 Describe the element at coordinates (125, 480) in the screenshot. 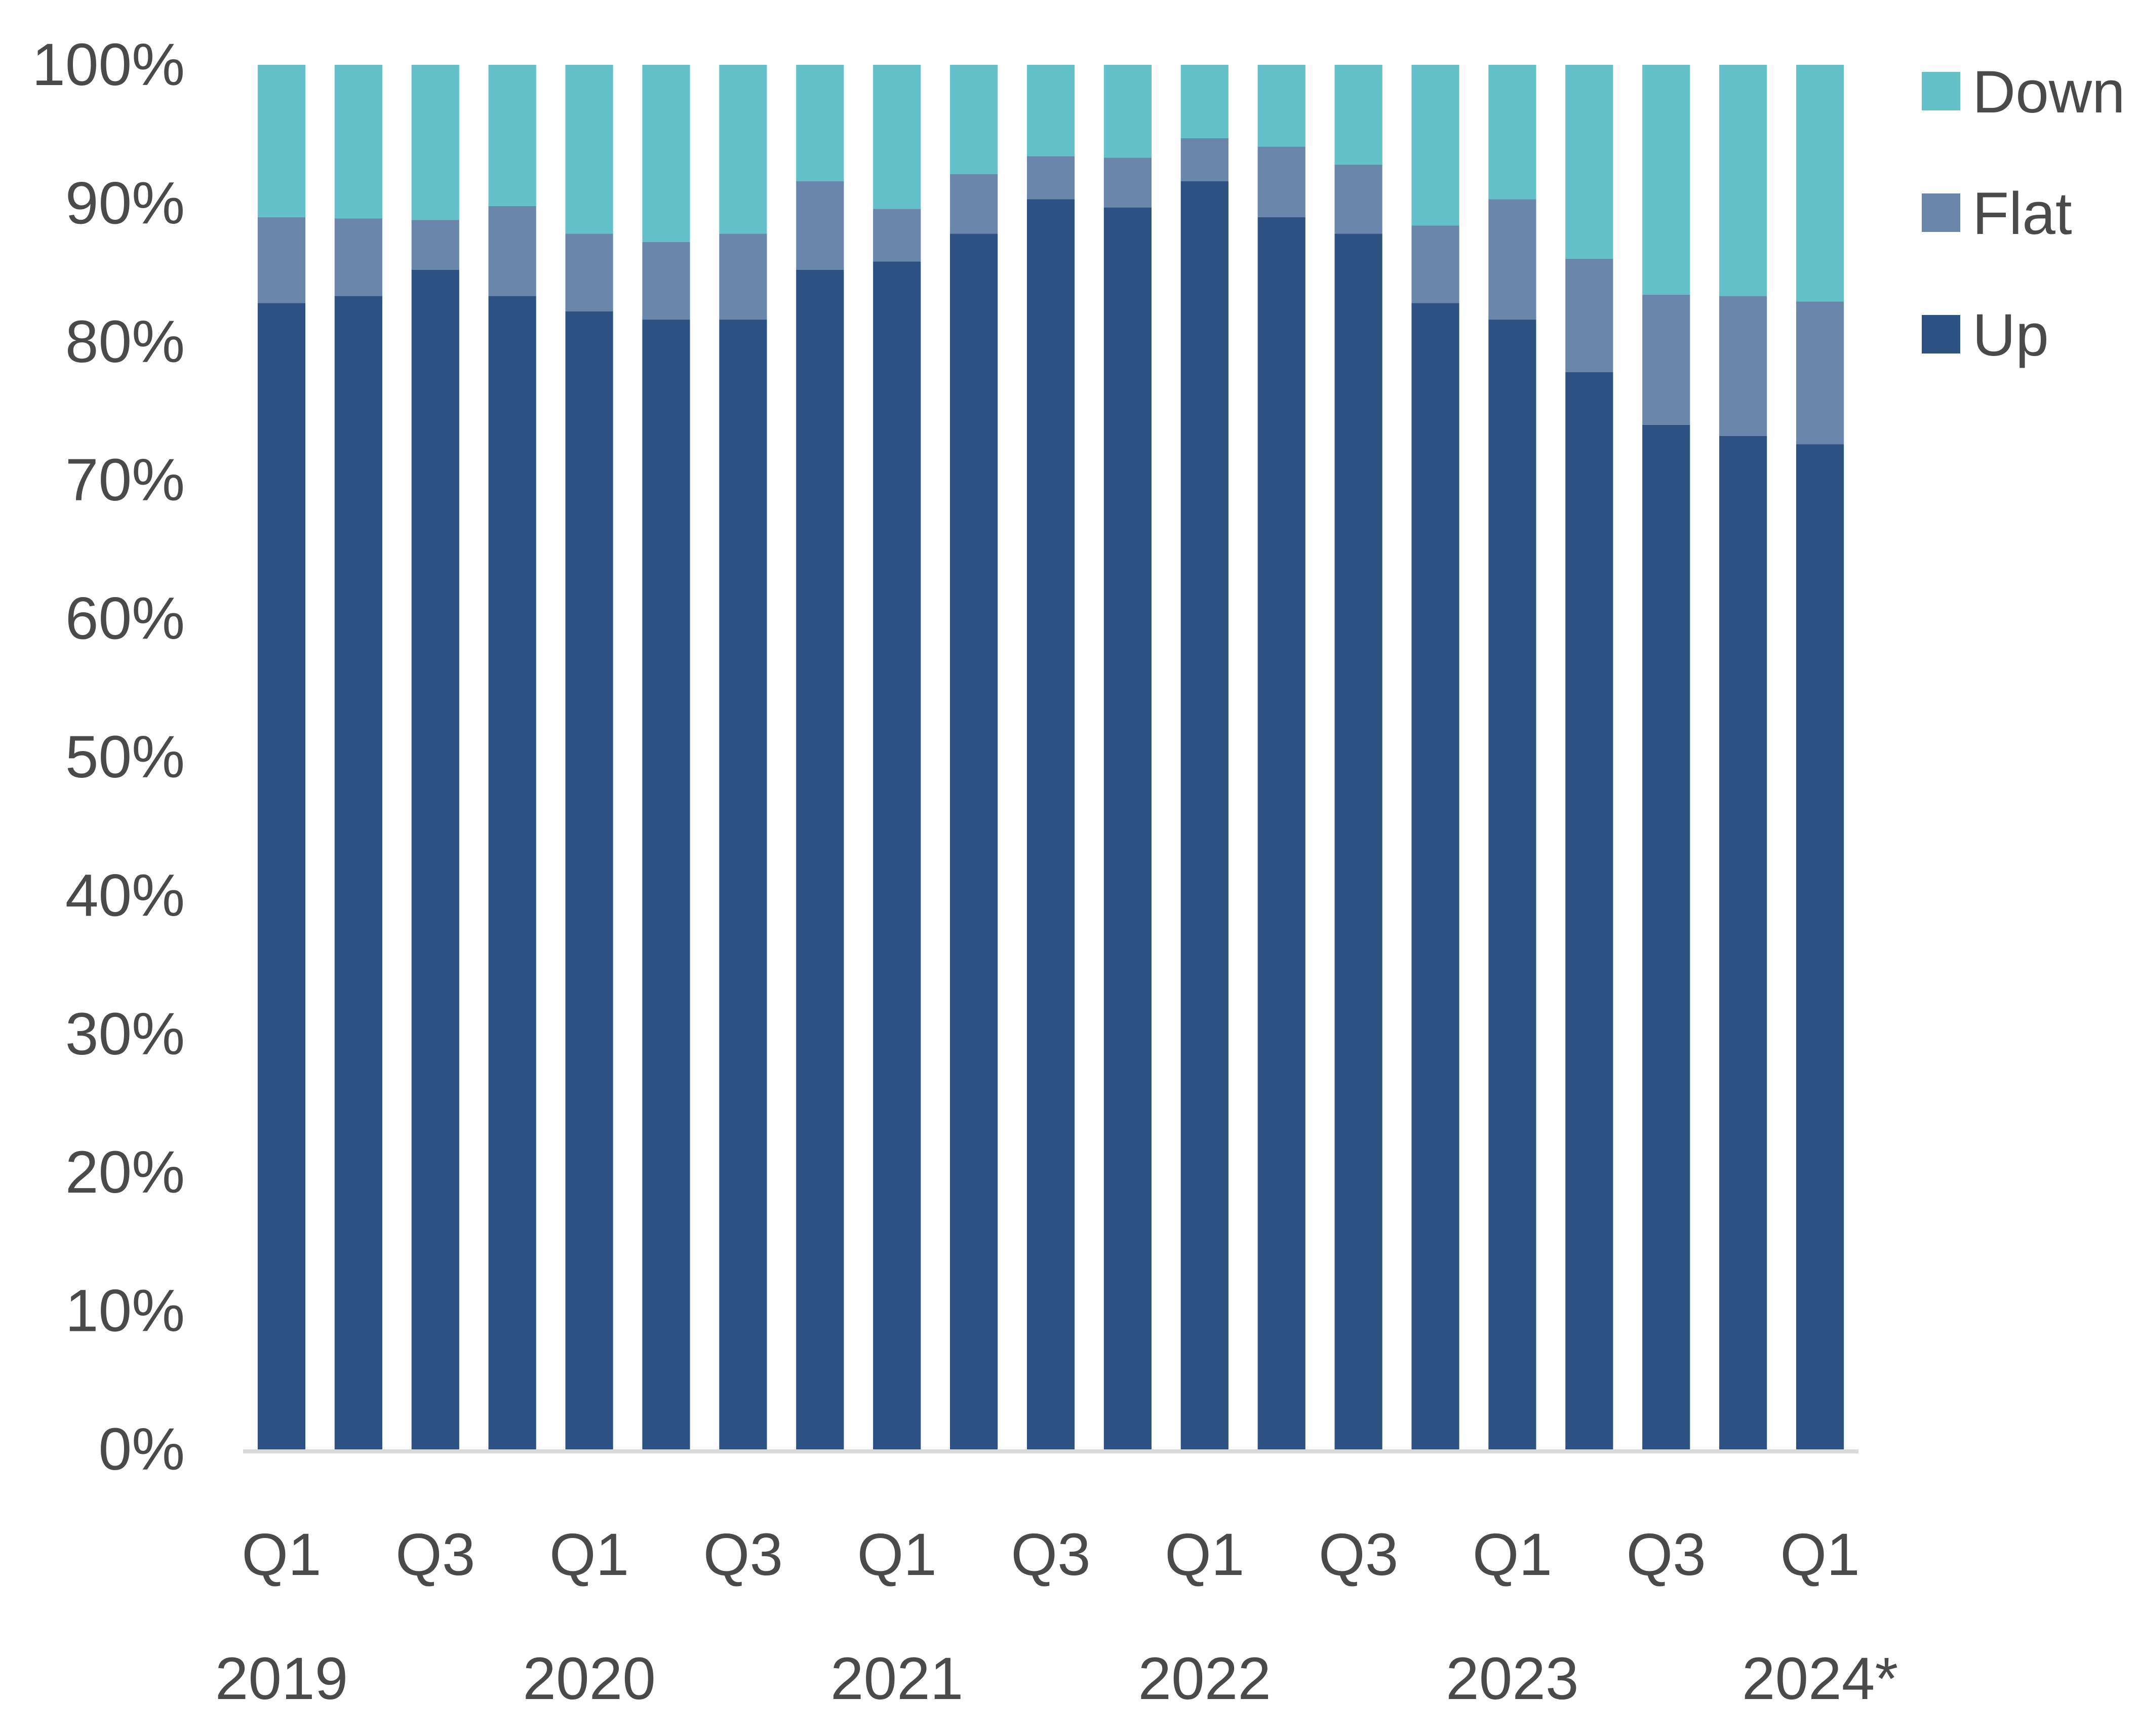

I see `y-tick-label: 70%` at that location.